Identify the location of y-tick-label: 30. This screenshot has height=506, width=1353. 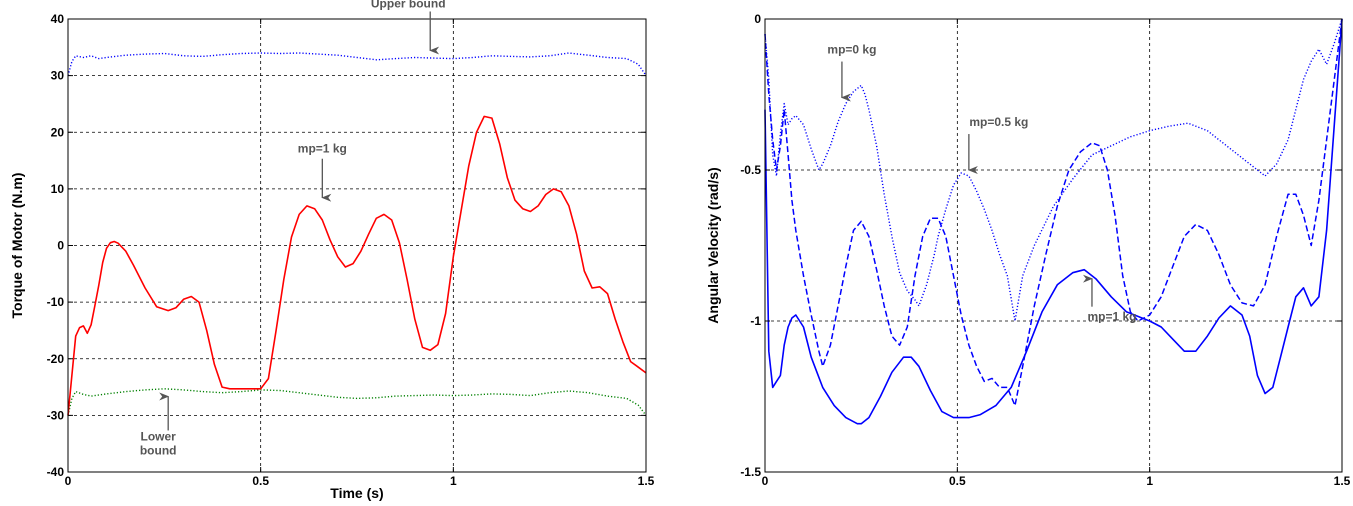
(58, 76).